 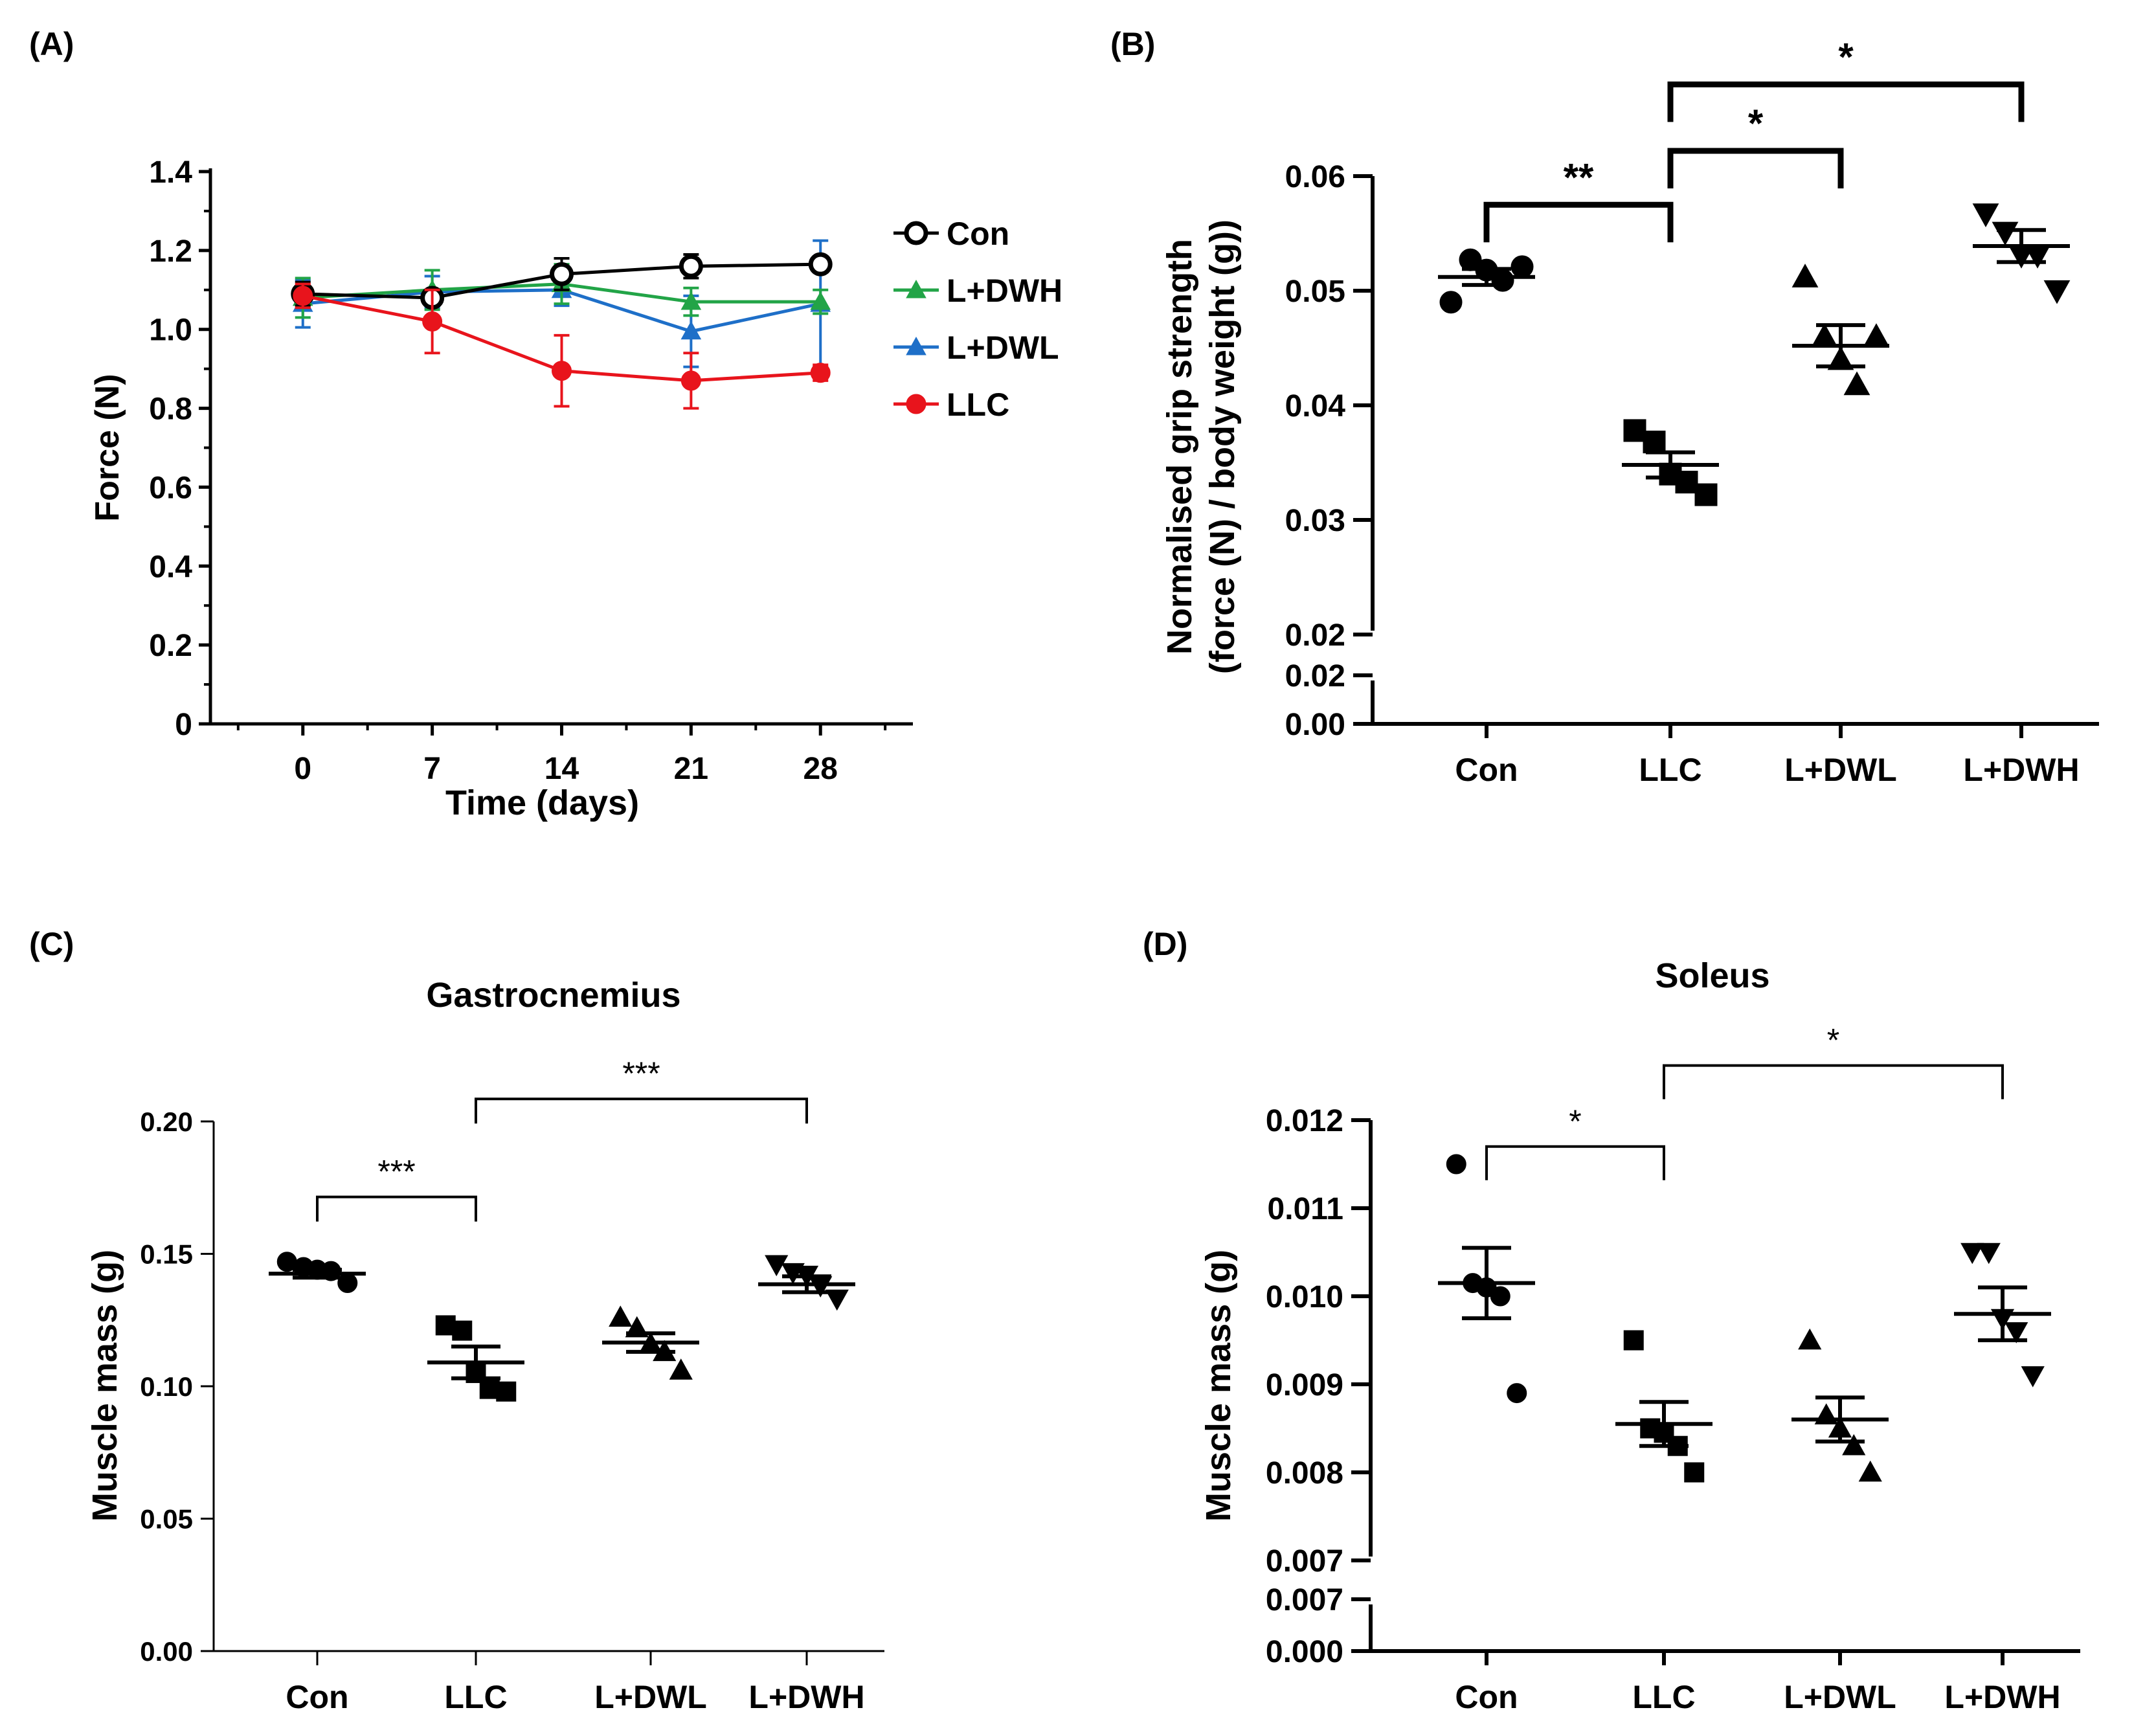 I want to click on legend-label: Con, so click(x=978, y=234).